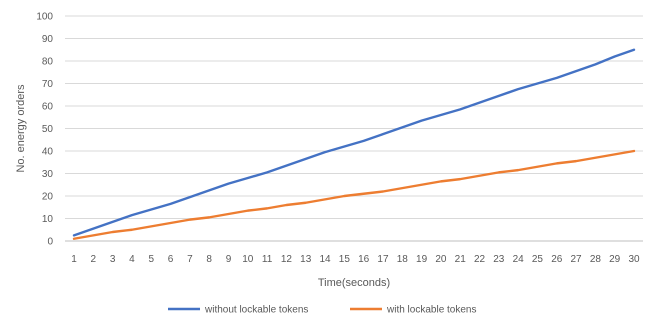  Describe the element at coordinates (113, 259) in the screenshot. I see `x-tick-label: 3` at that location.